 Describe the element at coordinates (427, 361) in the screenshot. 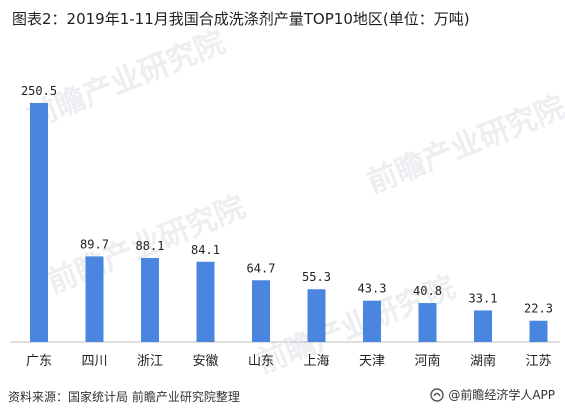

I see `category-label: 河南` at that location.